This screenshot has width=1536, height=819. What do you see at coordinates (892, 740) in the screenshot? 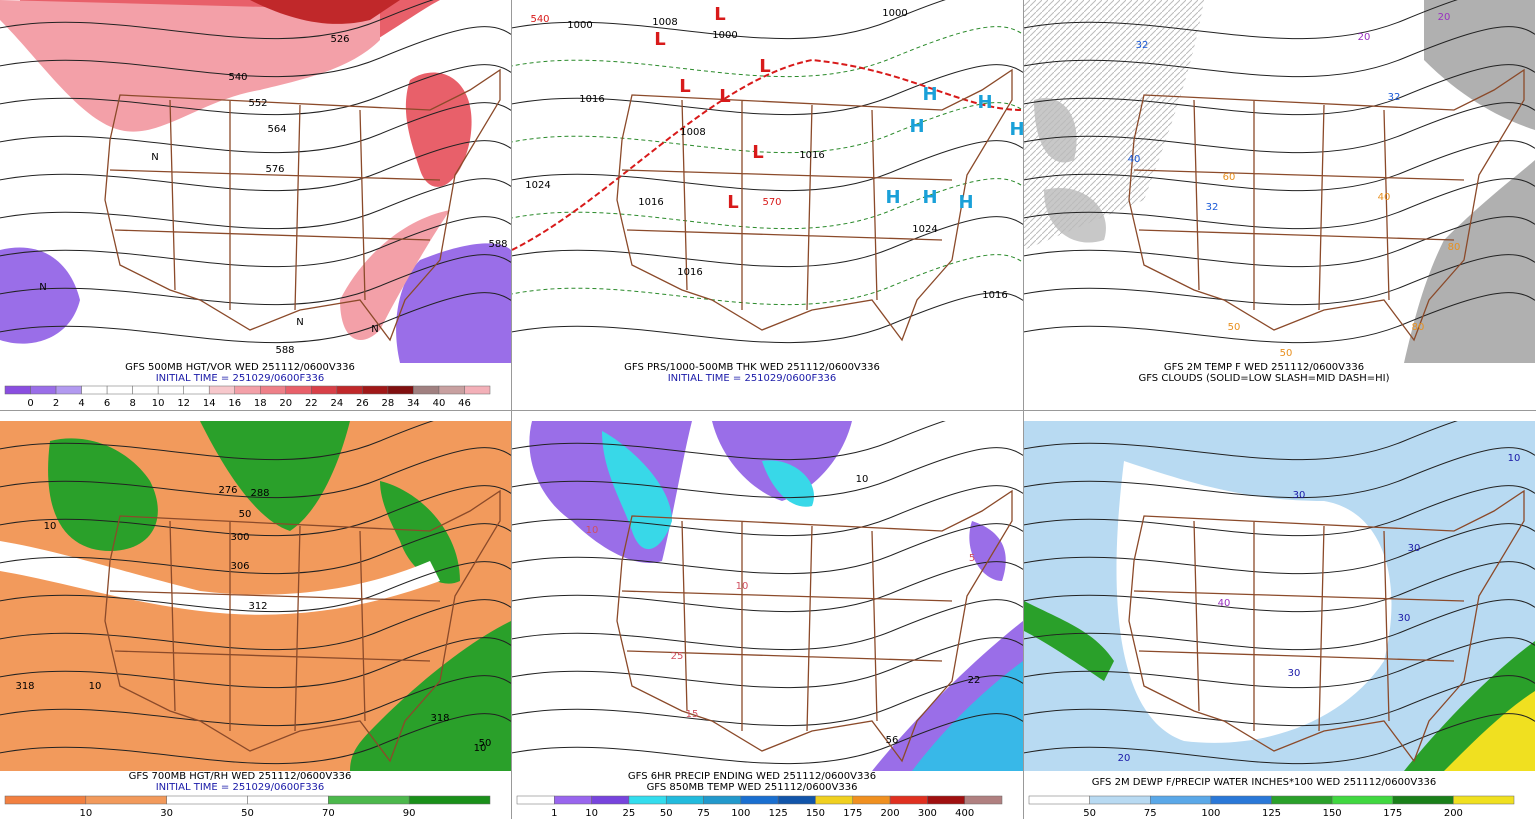
I see `map-label: 56` at bounding box center [892, 740].